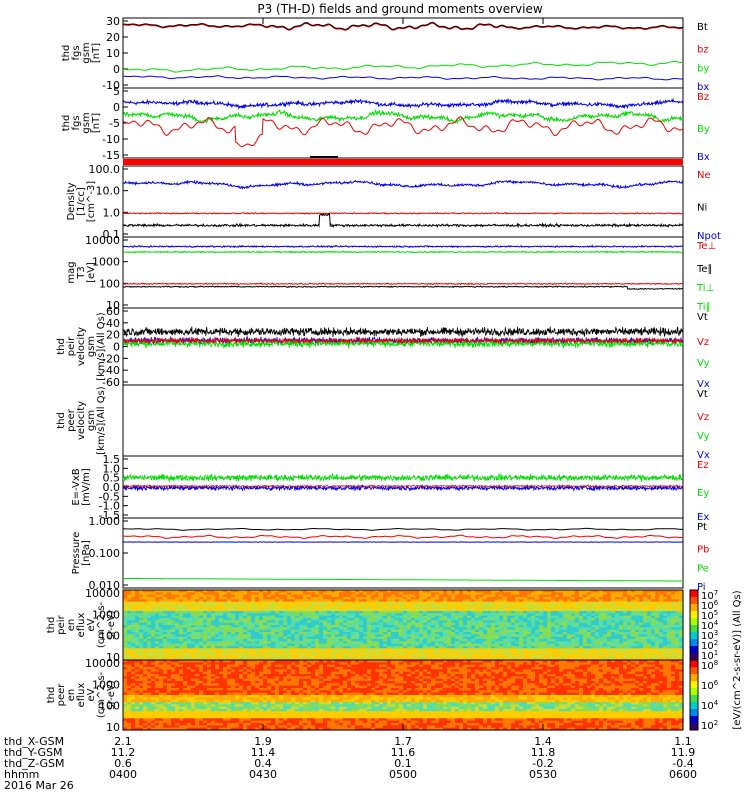 This screenshot has width=750, height=800. What do you see at coordinates (114, 123) in the screenshot?
I see `y-tick-label: -5` at bounding box center [114, 123].